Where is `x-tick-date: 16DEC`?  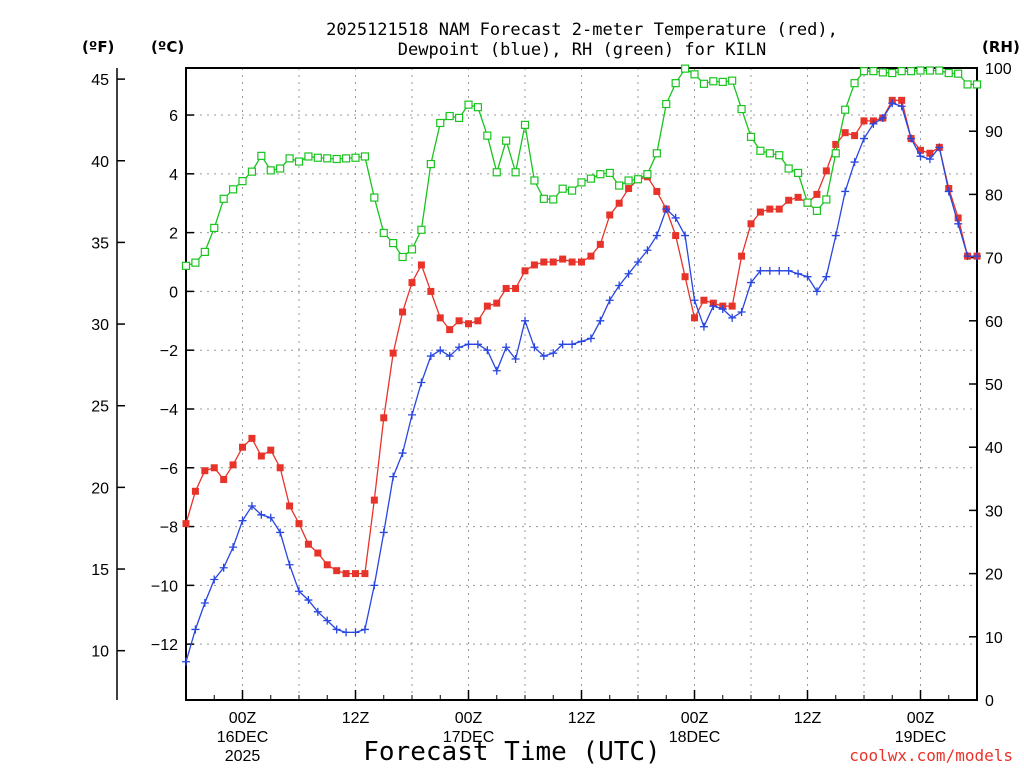 x-tick-date: 16DEC is located at coordinates (243, 737).